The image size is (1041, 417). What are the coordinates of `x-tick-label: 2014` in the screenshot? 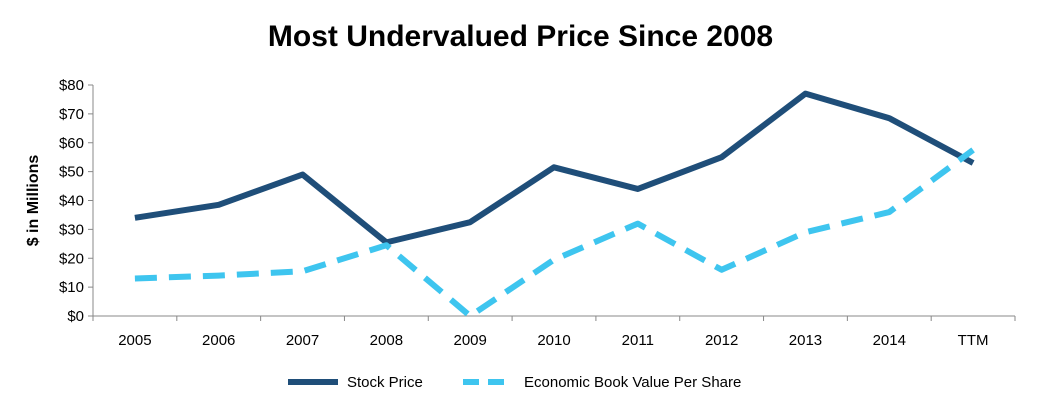 It's located at (889, 340).